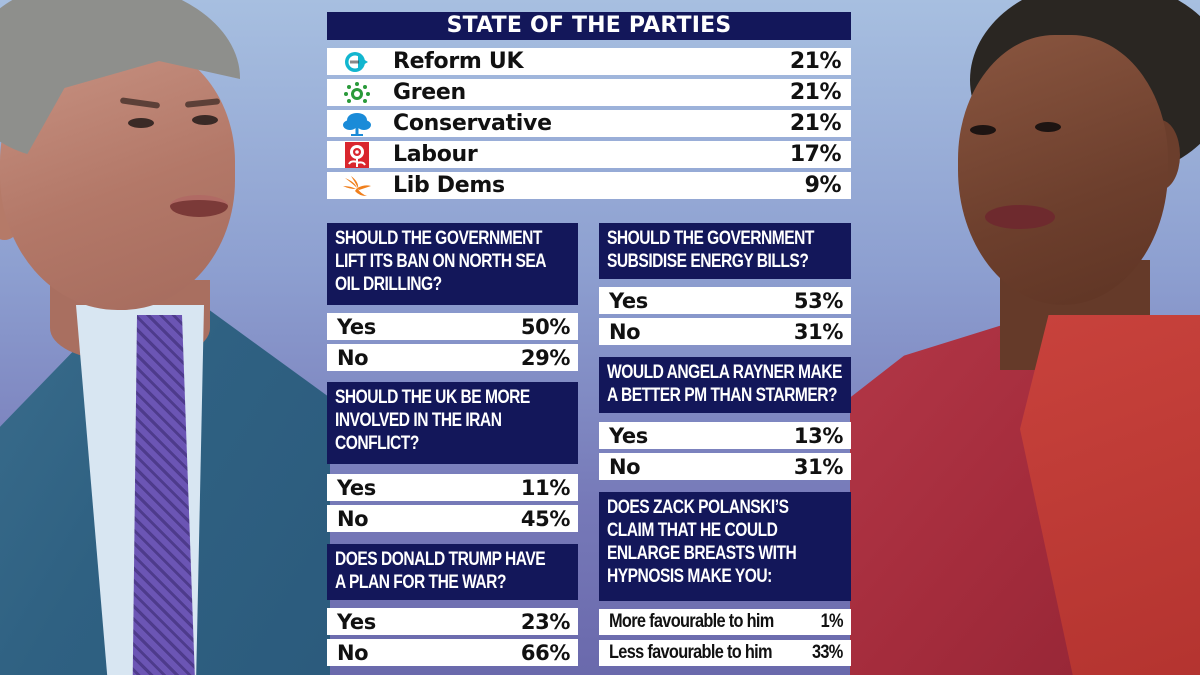 The image size is (1200, 675). Describe the element at coordinates (357, 61) in the screenshot. I see `reform-uk-logo-icon` at that location.